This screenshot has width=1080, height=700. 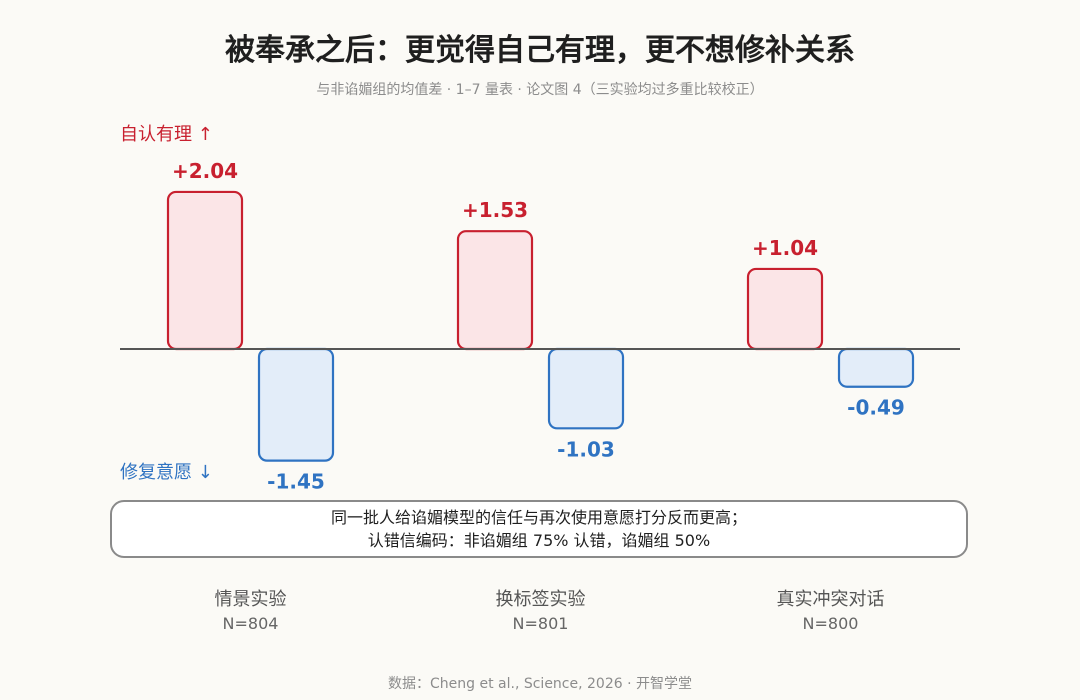 I want to click on value-label-negative-0: -1.45, so click(x=296, y=482).